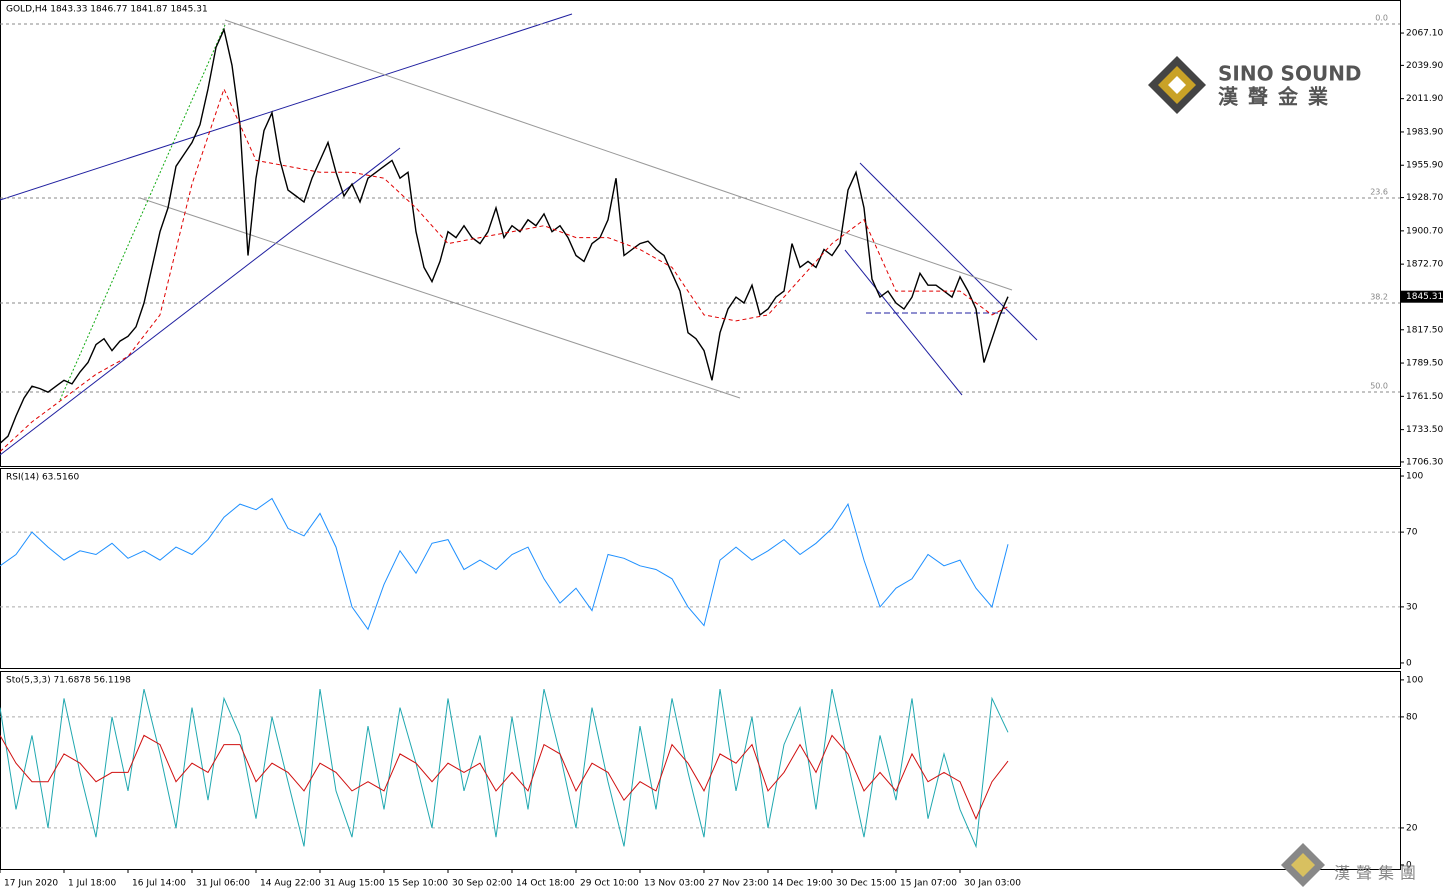 This screenshot has width=1443, height=893. I want to click on fib-label: 50.0, so click(1379, 385).